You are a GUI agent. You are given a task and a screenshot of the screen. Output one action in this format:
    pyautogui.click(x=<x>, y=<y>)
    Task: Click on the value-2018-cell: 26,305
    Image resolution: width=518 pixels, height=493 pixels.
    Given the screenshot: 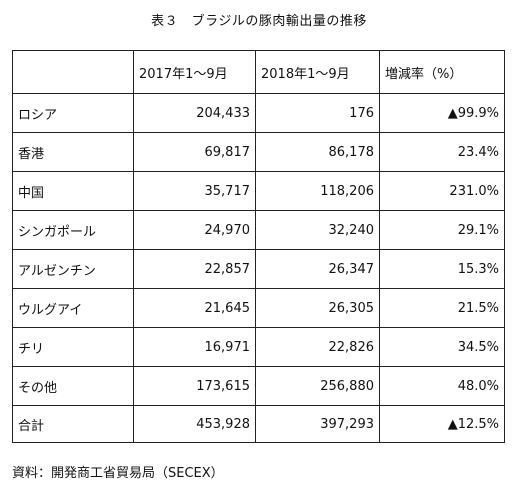 What is the action you would take?
    pyautogui.click(x=317, y=308)
    